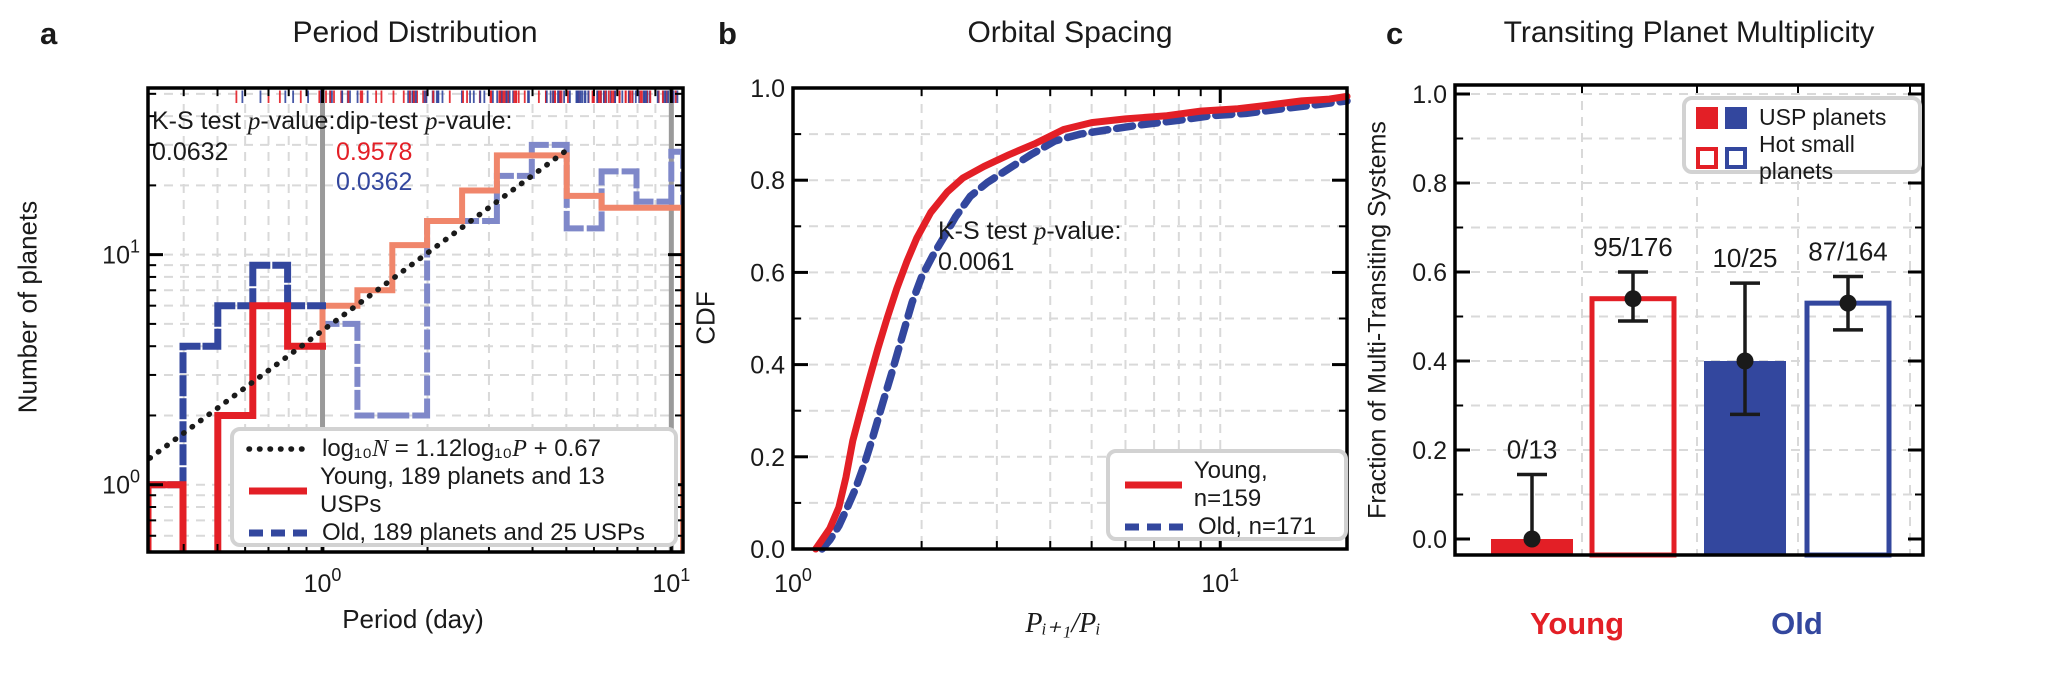 The width and height of the screenshot is (2048, 686). What do you see at coordinates (1577, 623) in the screenshot?
I see `group-label-young: Young` at bounding box center [1577, 623].